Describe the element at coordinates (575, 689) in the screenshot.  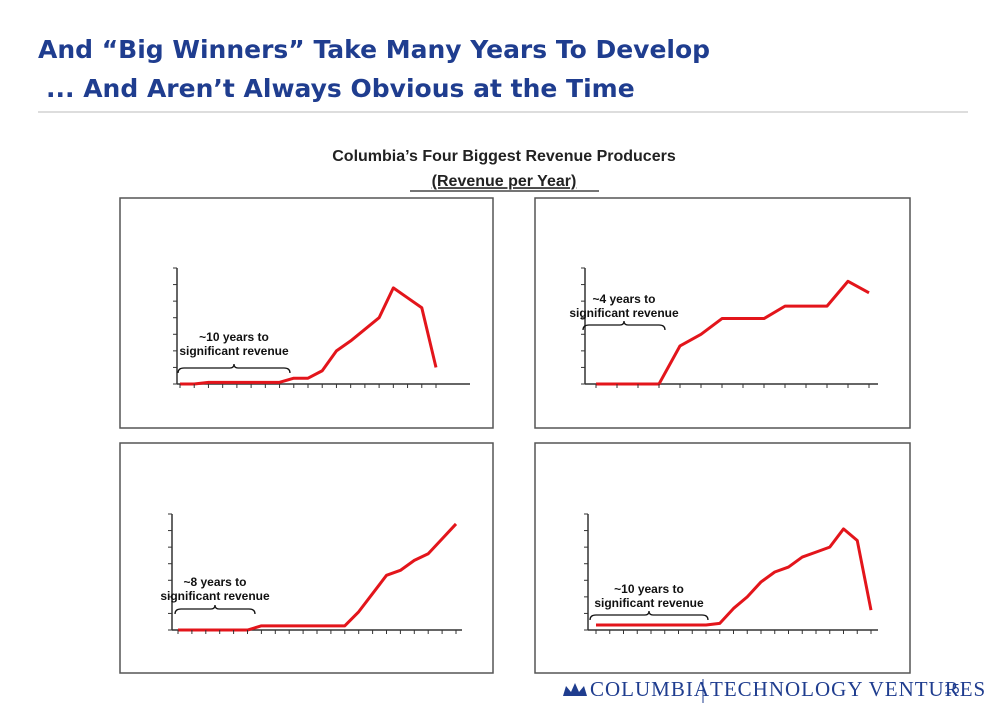
I see `crown-icon` at that location.